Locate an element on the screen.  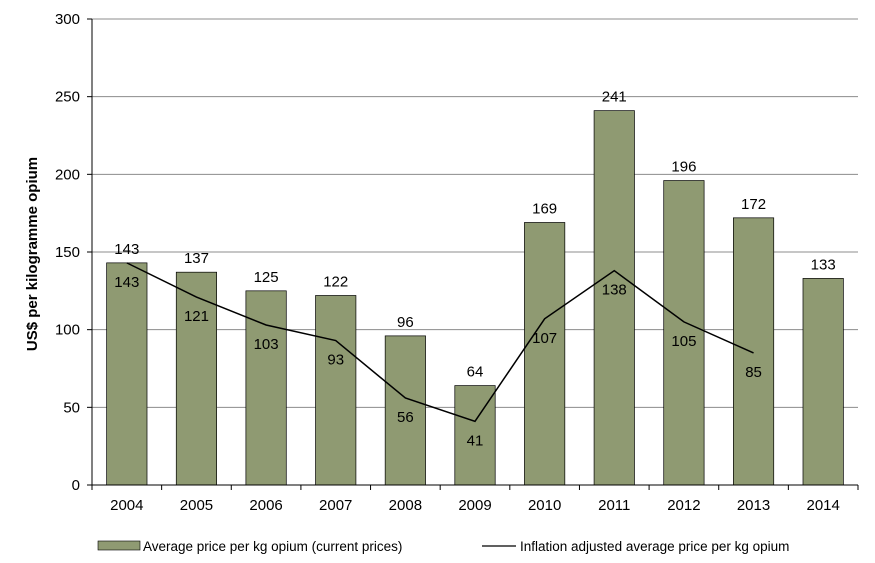
y-tick-label: 100 is located at coordinates (67, 330).